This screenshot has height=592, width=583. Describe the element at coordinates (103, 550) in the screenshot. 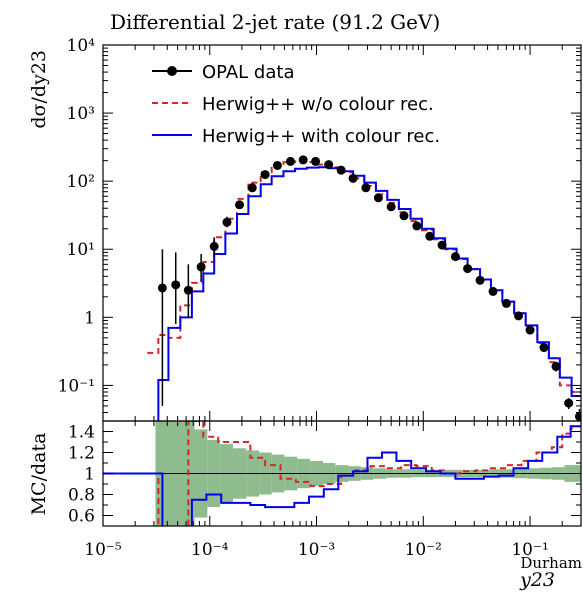

I see `x-tick-label: 10⁻⁵` at that location.